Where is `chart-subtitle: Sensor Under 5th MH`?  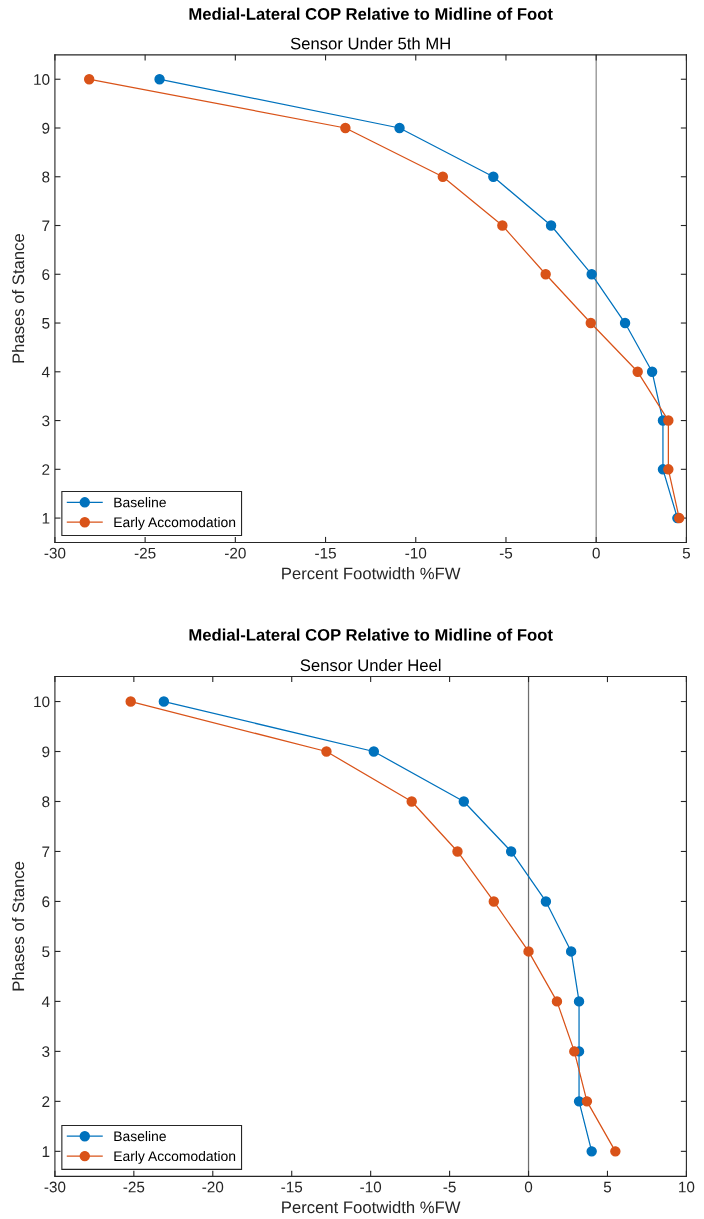
chart-subtitle: Sensor Under 5th MH is located at coordinates (370, 43).